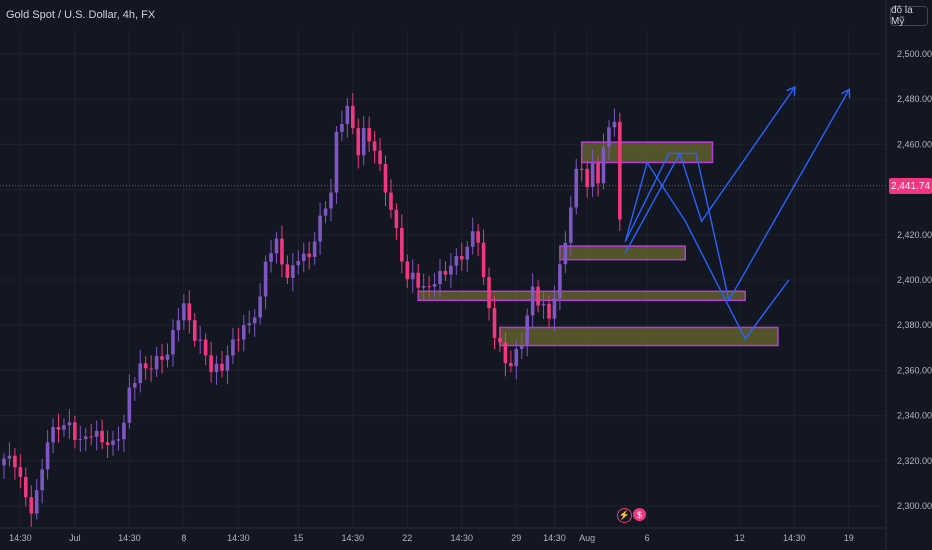 The width and height of the screenshot is (932, 550). What do you see at coordinates (639, 514) in the screenshot?
I see `us-flag-icon: $` at bounding box center [639, 514].